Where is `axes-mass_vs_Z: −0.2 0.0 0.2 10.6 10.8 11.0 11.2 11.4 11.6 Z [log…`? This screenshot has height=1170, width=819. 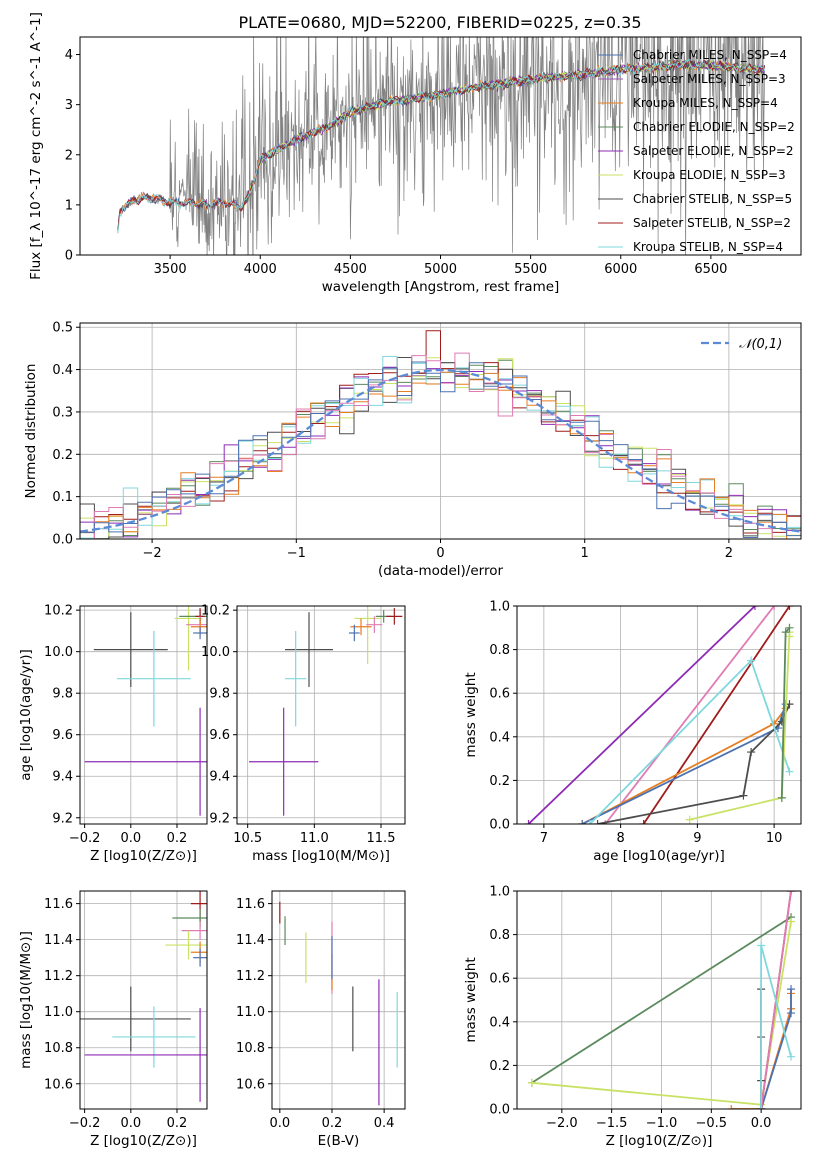 axes-mass_vs_Z: −0.2 0.0 0.2 10.6 10.8 11.0 11.2 11.4 11.6 Z [log… is located at coordinates (113, 1019).